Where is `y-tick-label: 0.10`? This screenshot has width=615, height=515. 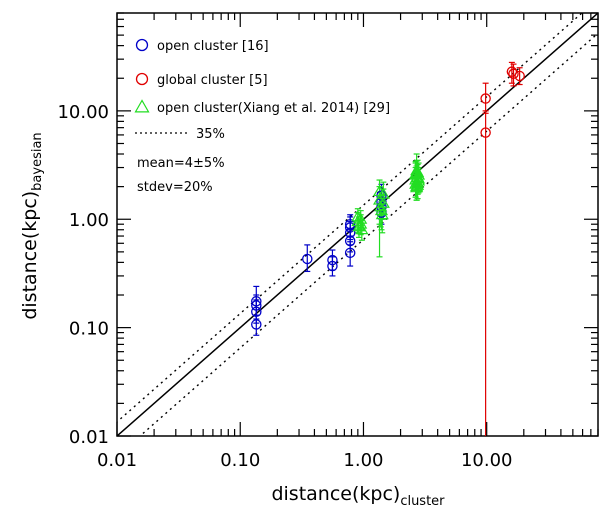
y-tick-label: 0.10 is located at coordinates (89, 329).